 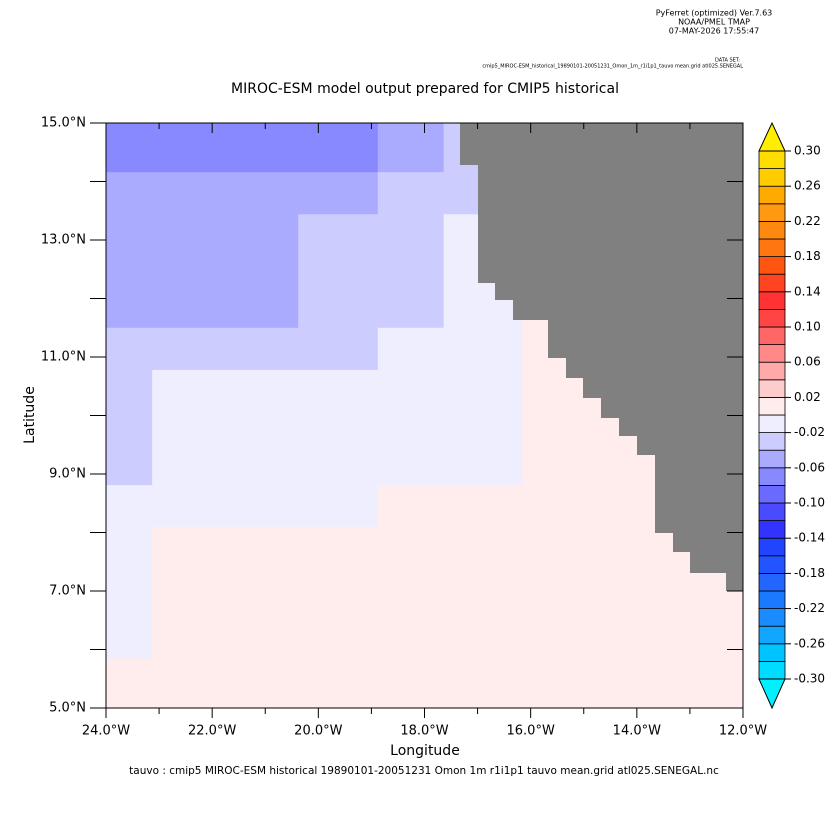 I want to click on colorbar-tick-label: -0.02, so click(x=809, y=432).